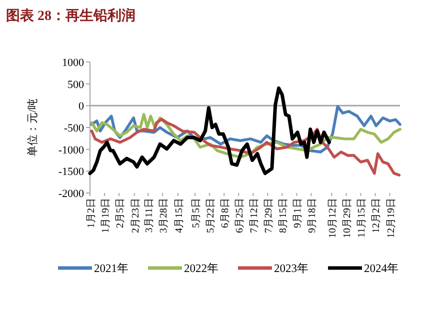 The height and width of the screenshot is (325, 427). I want to click on x-tick-label: 1月2日, so click(91, 213).